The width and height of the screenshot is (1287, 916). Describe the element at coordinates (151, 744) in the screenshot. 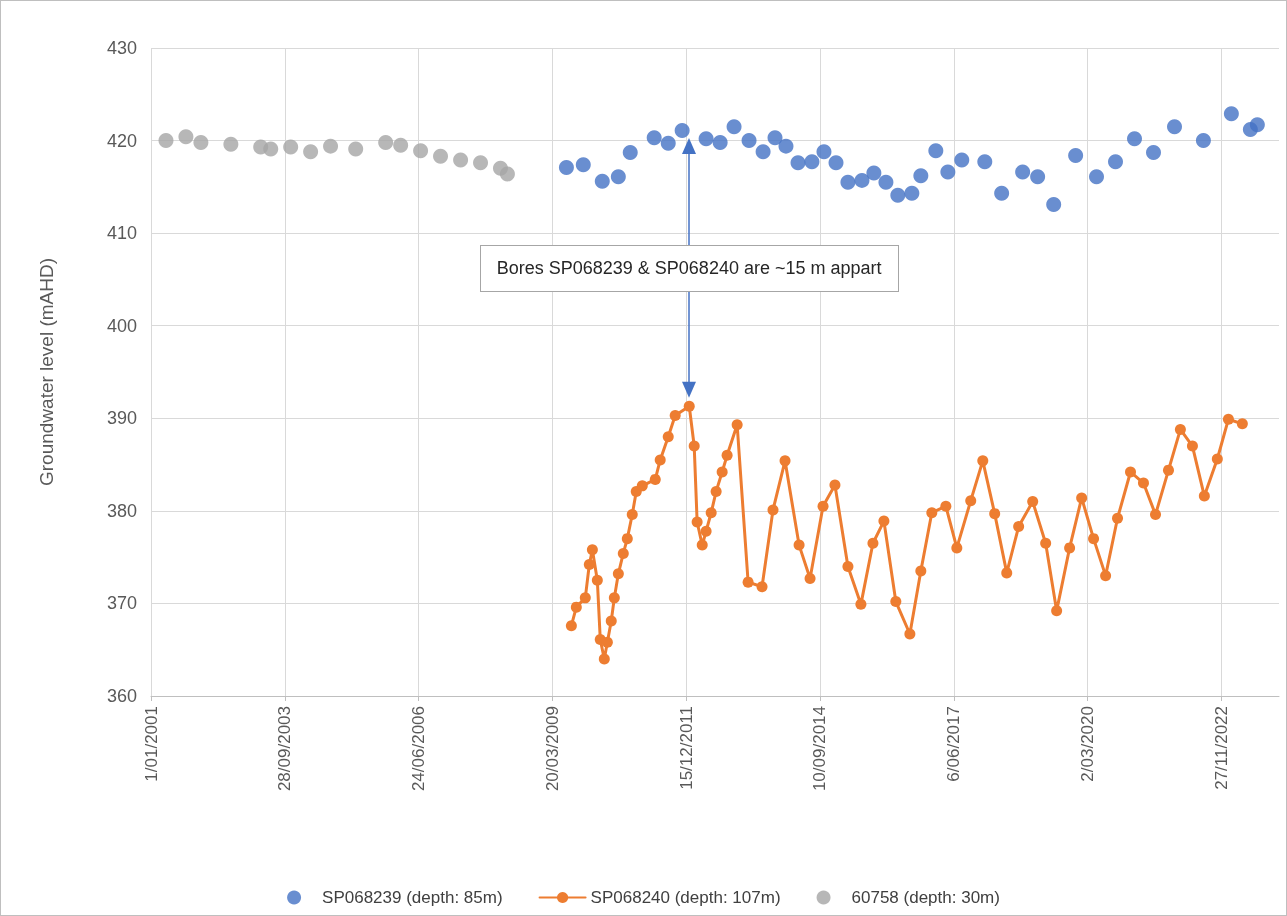

I see `x-tick-label: 1/01/2001` at that location.